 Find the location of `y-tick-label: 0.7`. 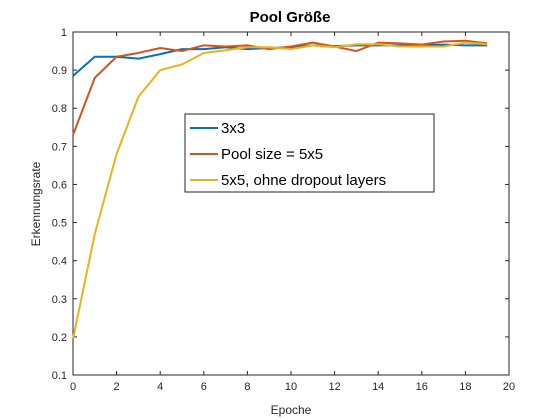

y-tick-label: 0.7 is located at coordinates (59, 147).